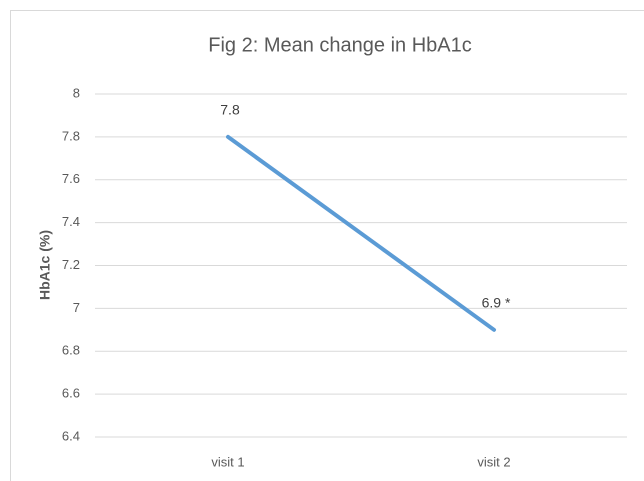  Describe the element at coordinates (76, 92) in the screenshot. I see `y-tick-label: 8` at that location.